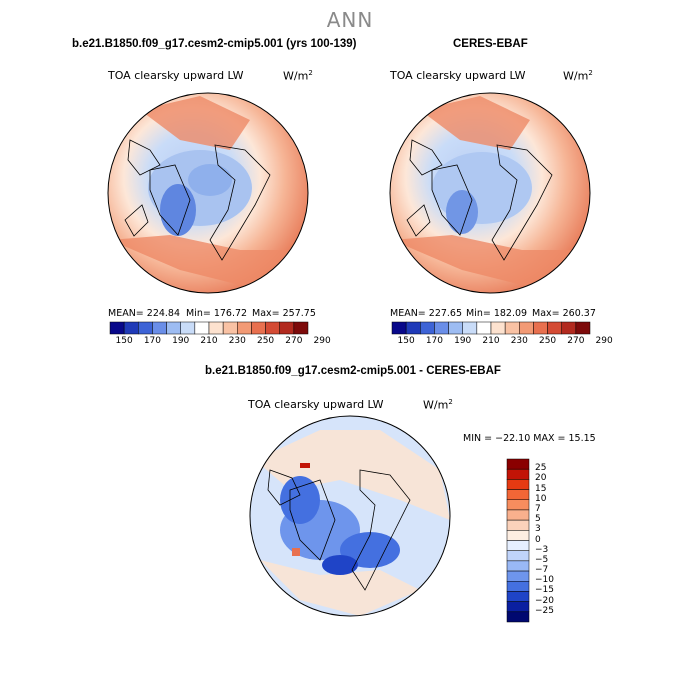 The image size is (700, 700). Describe the element at coordinates (176, 75) in the screenshot. I see `panel1-variable: TOA clearsky upward LW` at that location.